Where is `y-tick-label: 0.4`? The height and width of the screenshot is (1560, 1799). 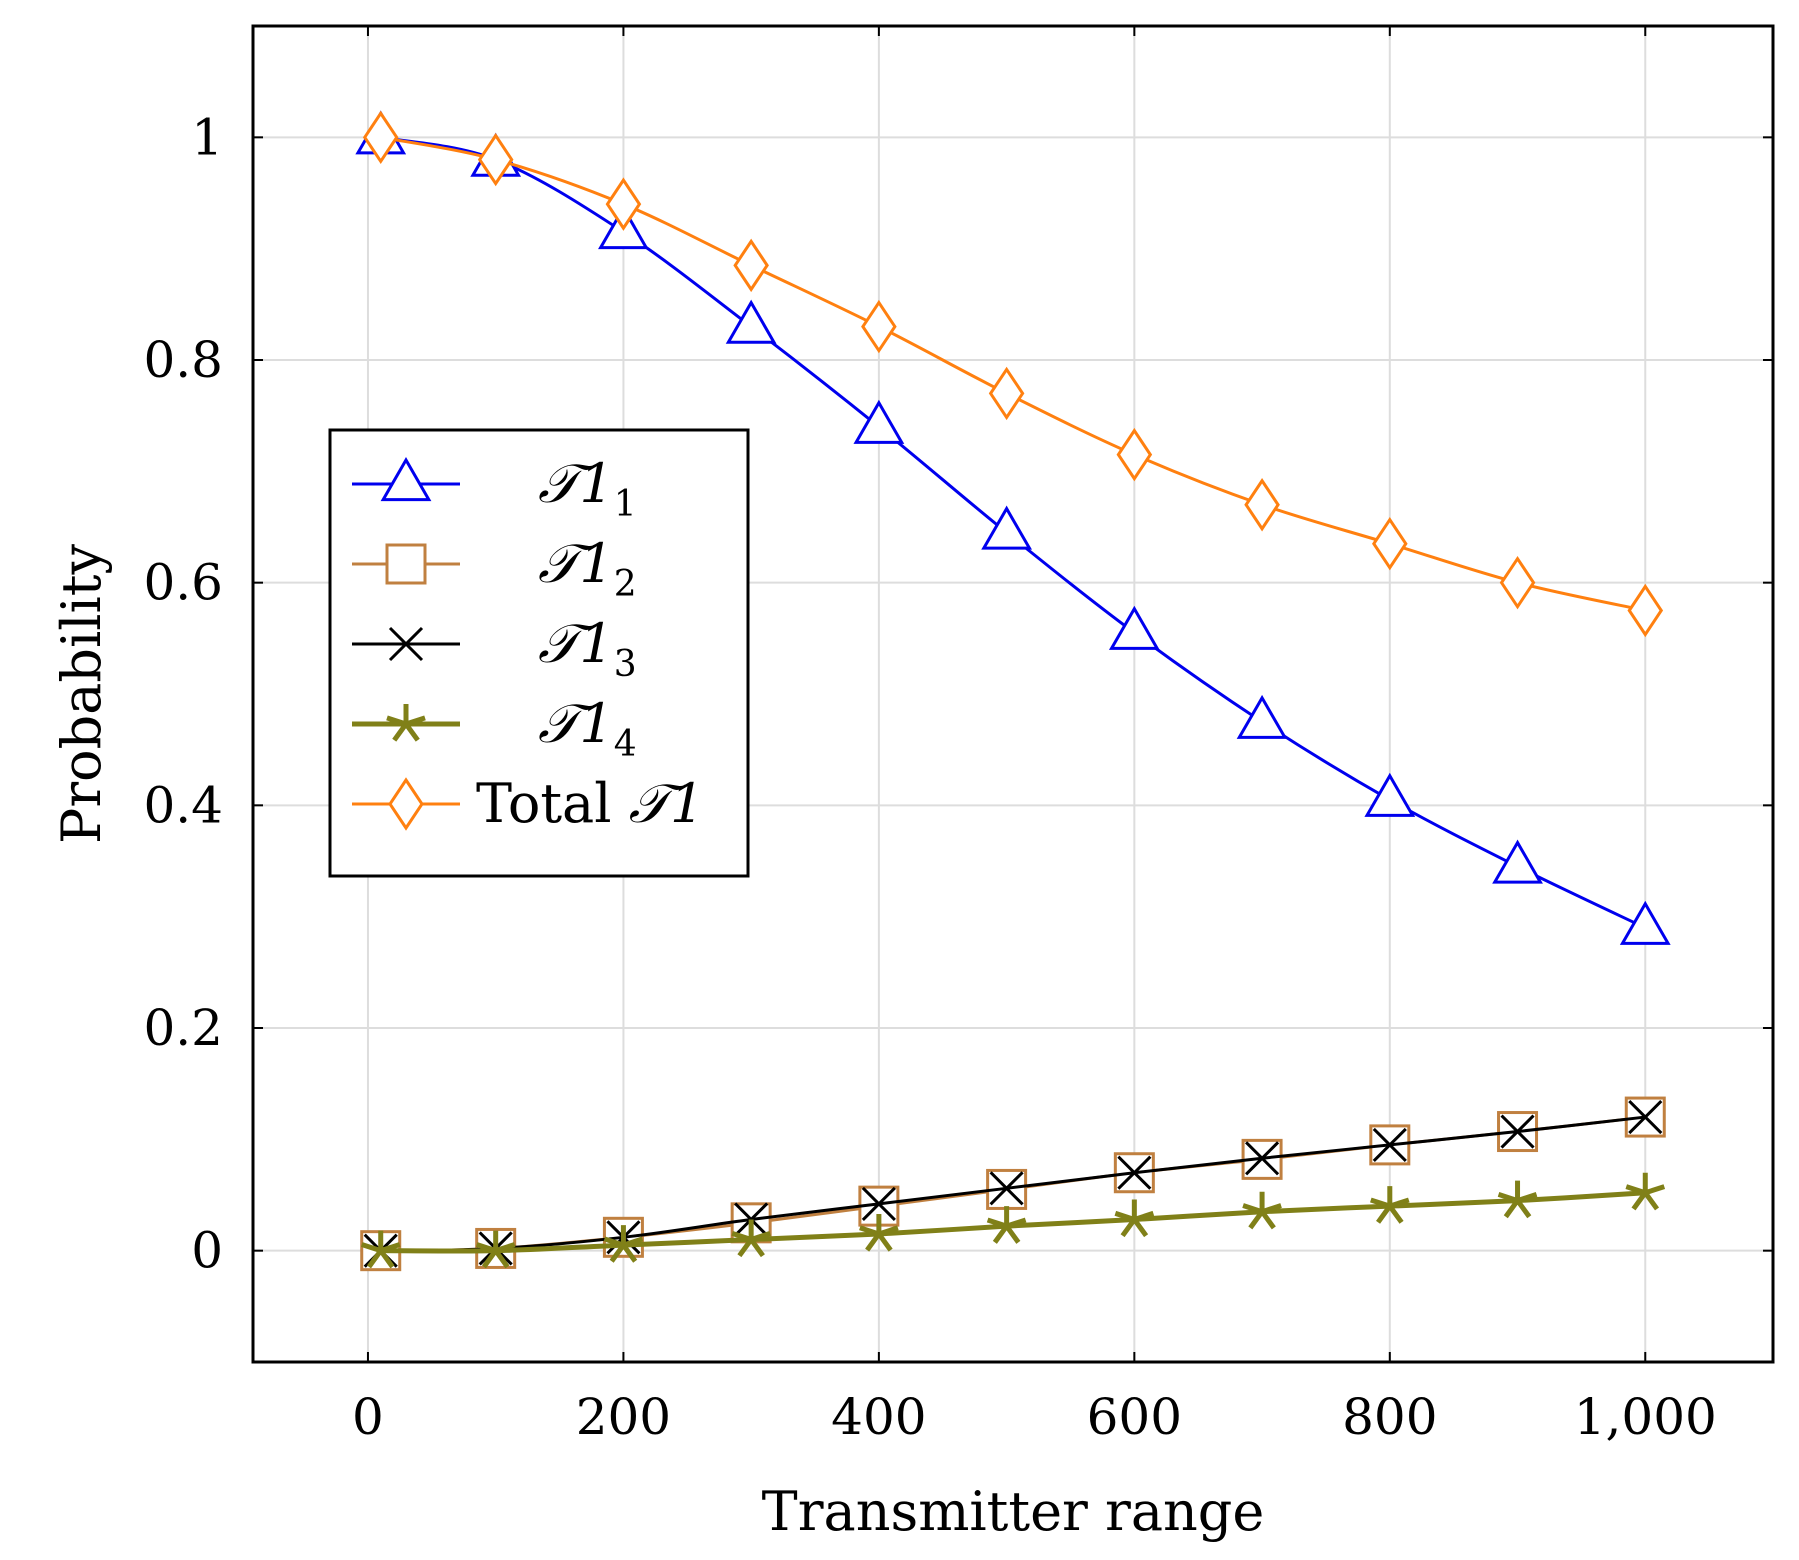 y-tick-label: 0.4 is located at coordinates (183, 805).